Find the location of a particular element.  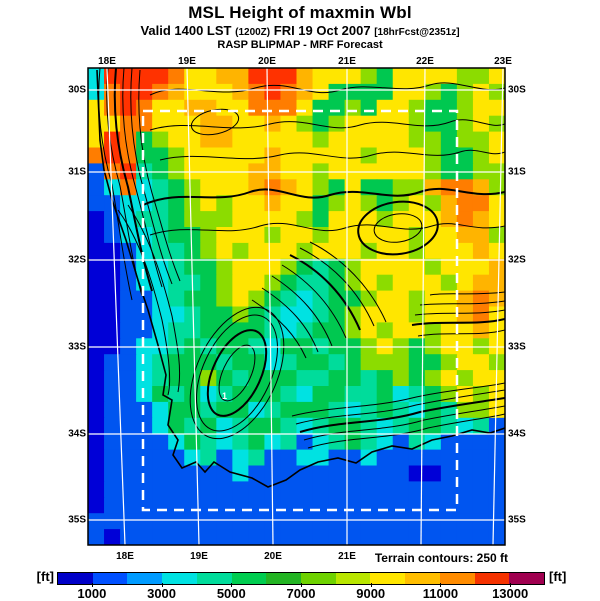

axis-label-right-31S: 31S is located at coordinates (517, 172).